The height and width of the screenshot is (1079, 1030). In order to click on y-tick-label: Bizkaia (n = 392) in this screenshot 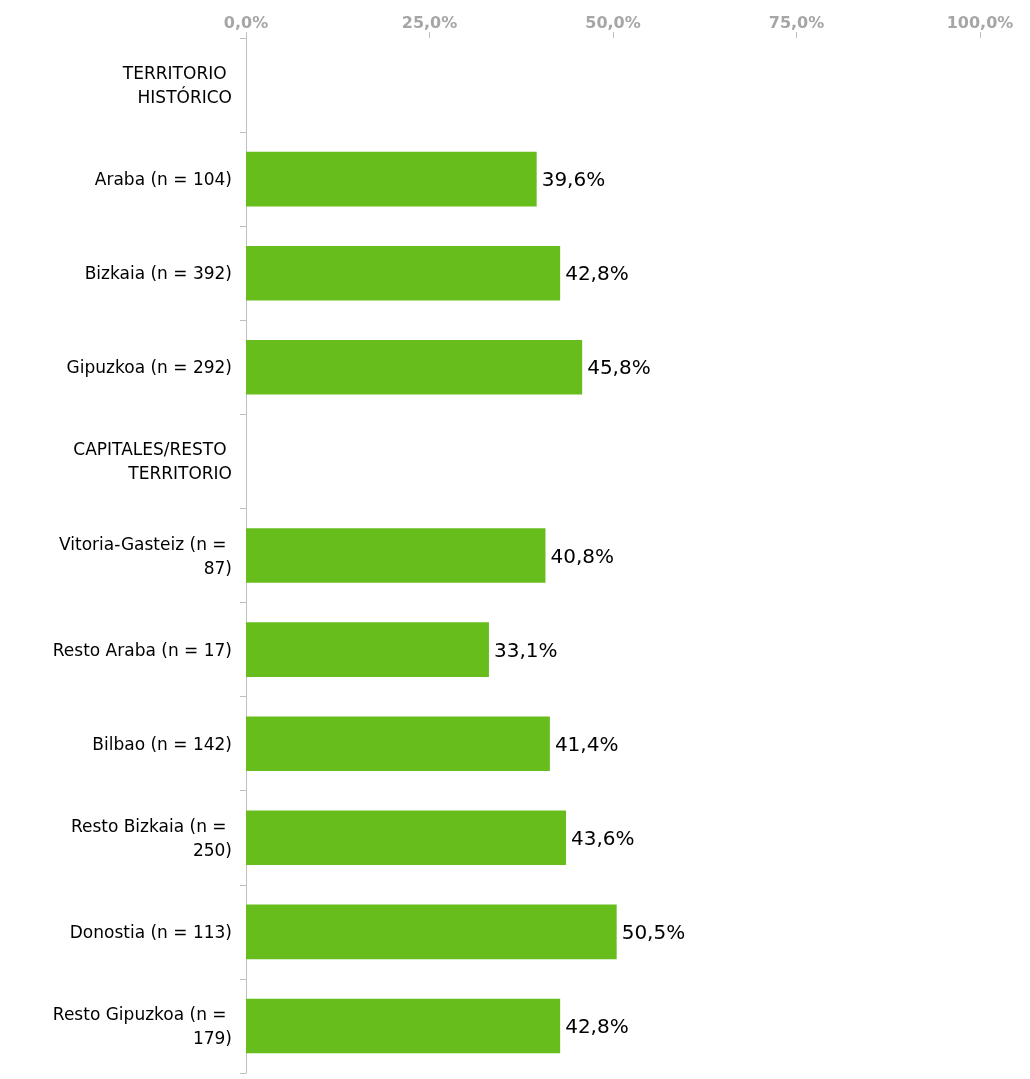, I will do `click(158, 273)`.